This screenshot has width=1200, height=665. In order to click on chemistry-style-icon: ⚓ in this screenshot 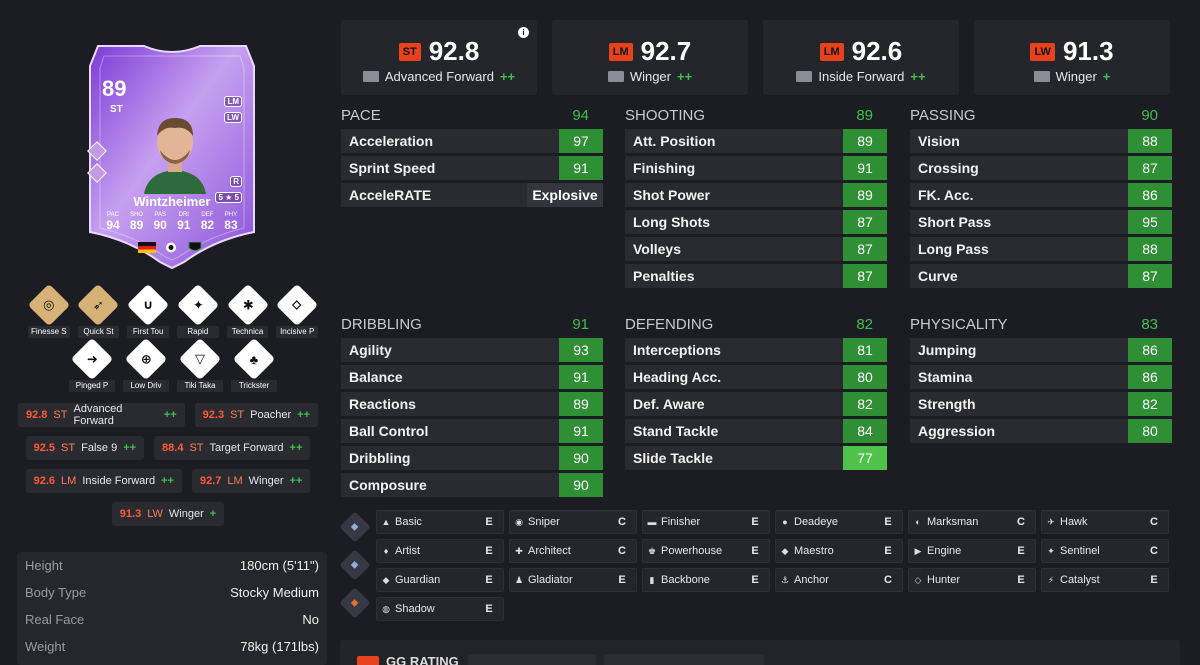, I will do `click(785, 579)`.